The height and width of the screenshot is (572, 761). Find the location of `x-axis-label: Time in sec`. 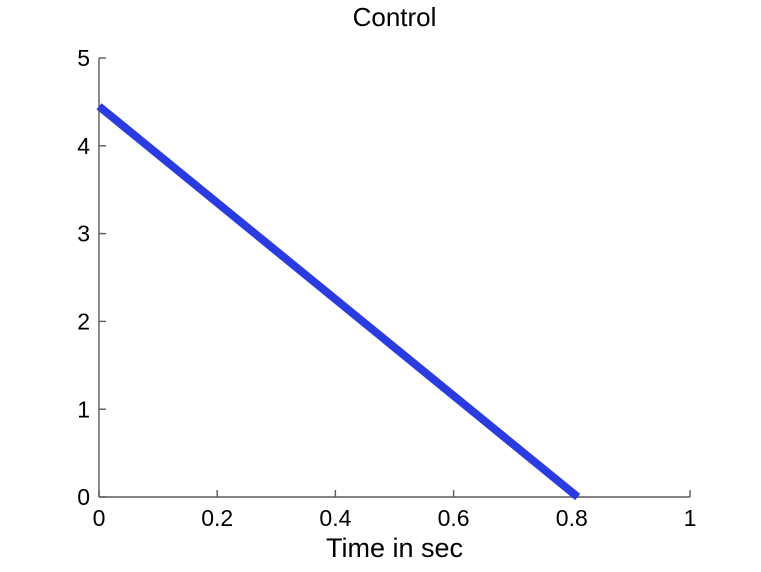

x-axis-label: Time in sec is located at coordinates (394, 548).